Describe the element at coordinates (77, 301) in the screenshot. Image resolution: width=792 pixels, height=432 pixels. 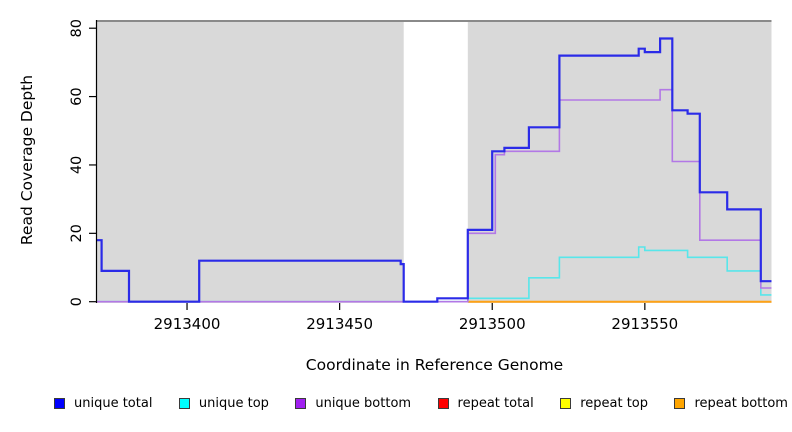
I see `y-tick-label: 0` at that location.